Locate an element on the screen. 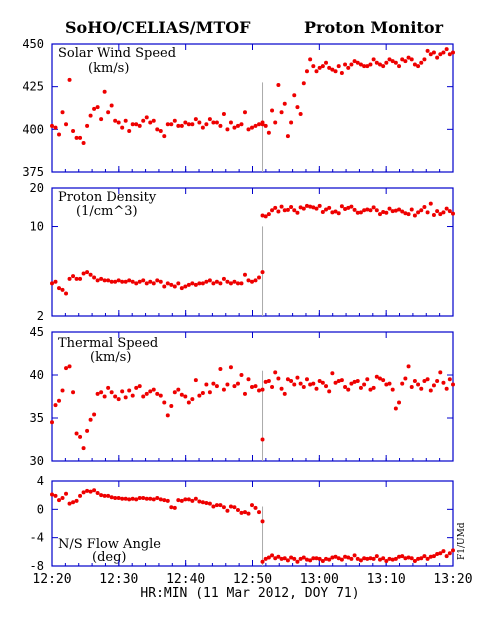 The width and height of the screenshot is (493, 624). x-axis: 12:20 12:30 12:40 12:50 13:00 13:10 13:20 is located at coordinates (252, 579).